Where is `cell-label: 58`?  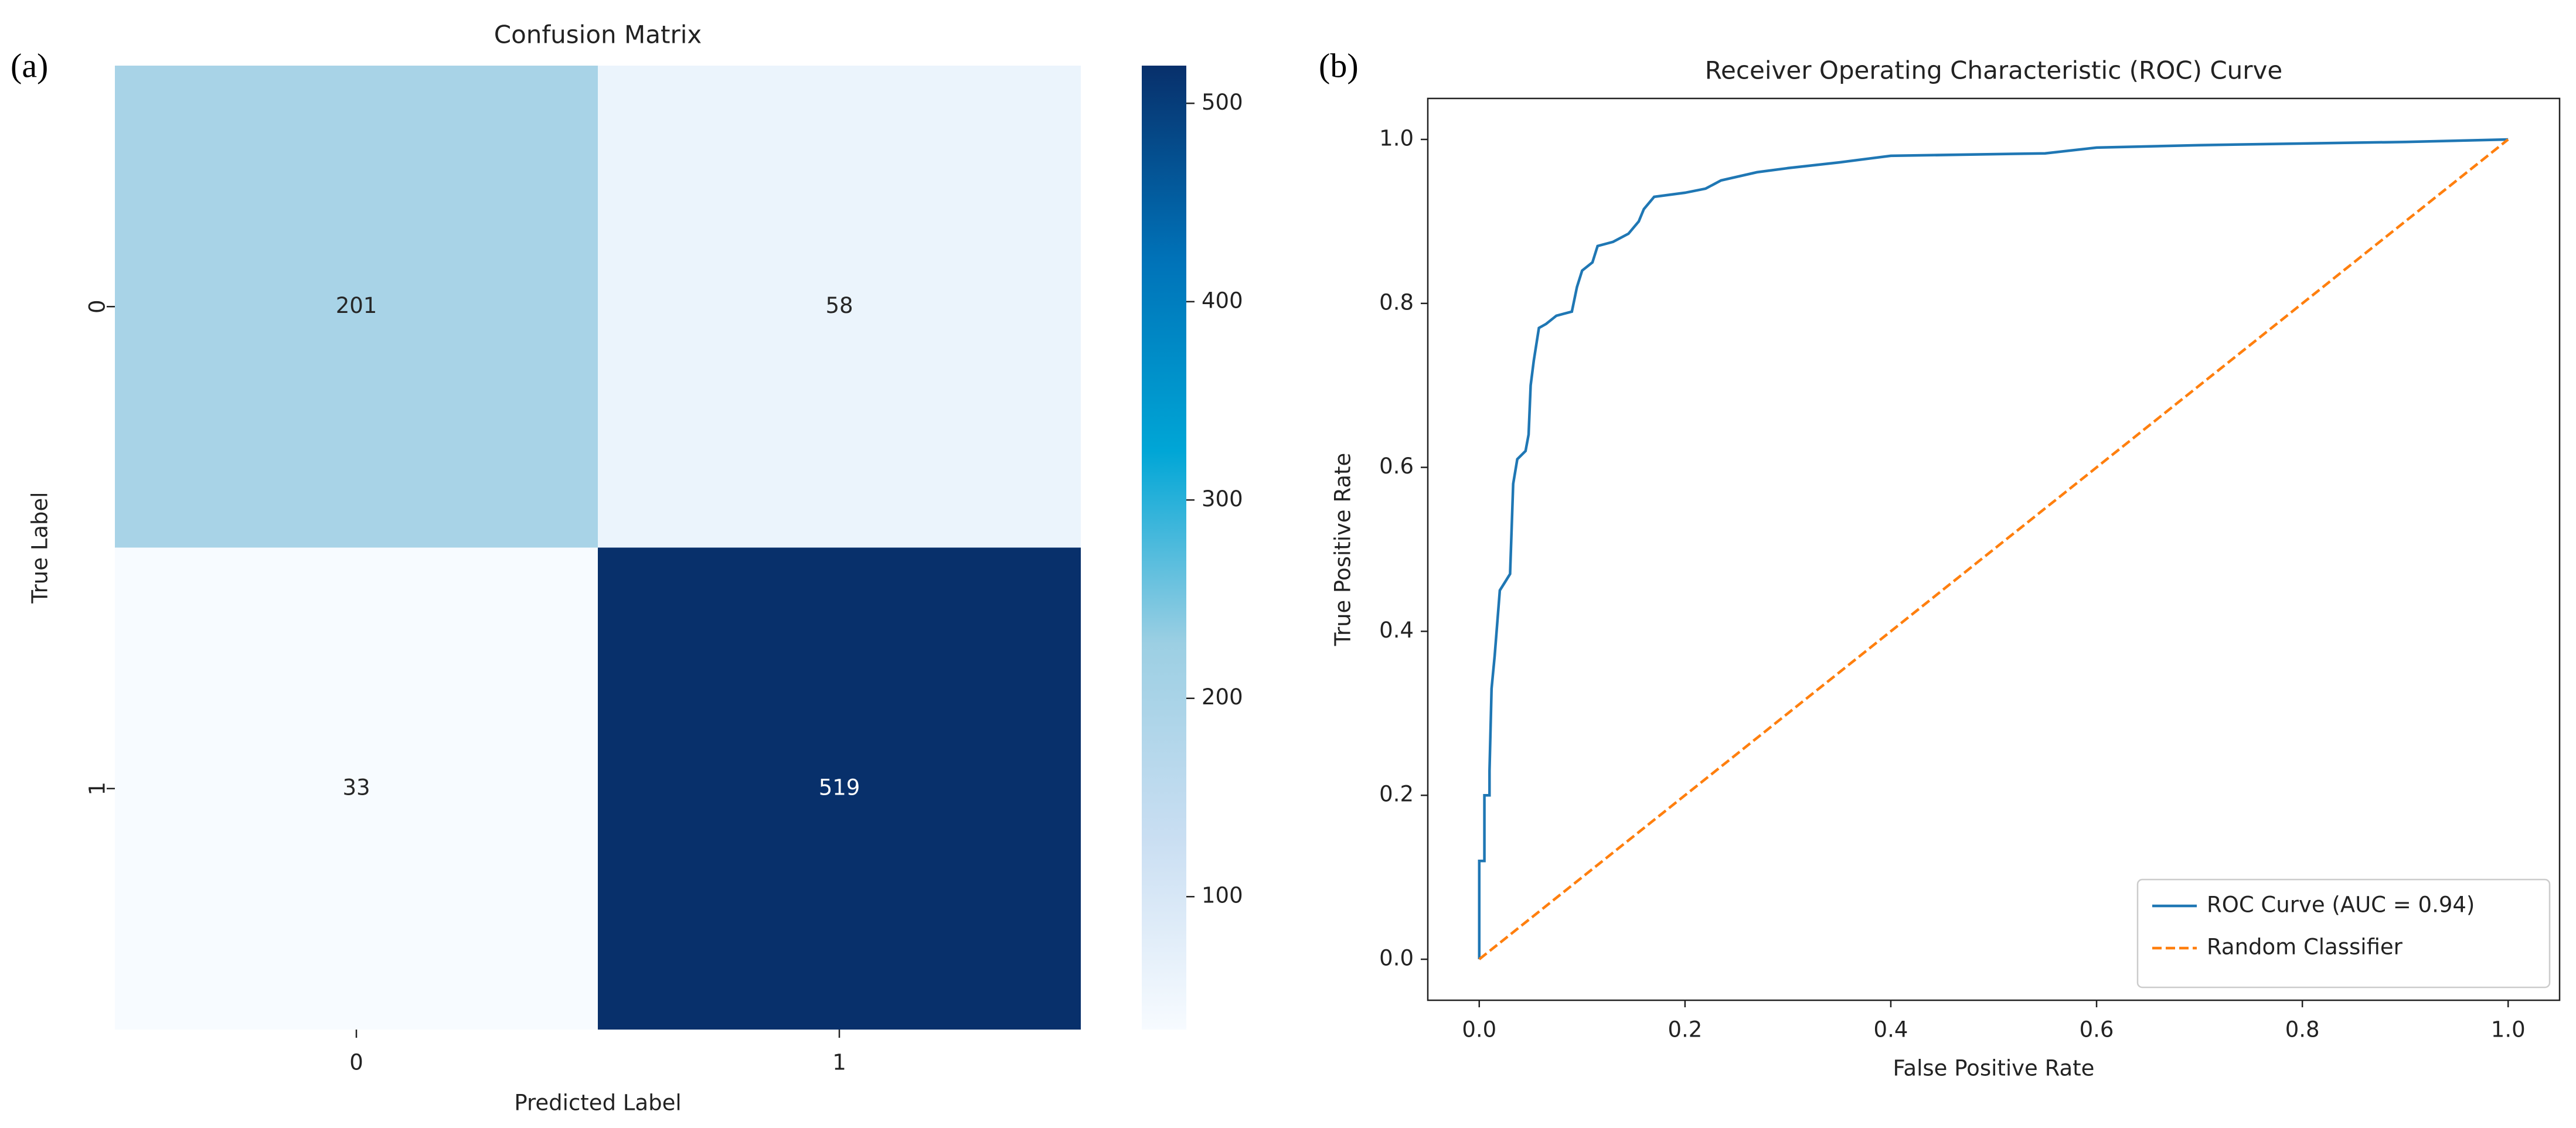 cell-label: 58 is located at coordinates (839, 305).